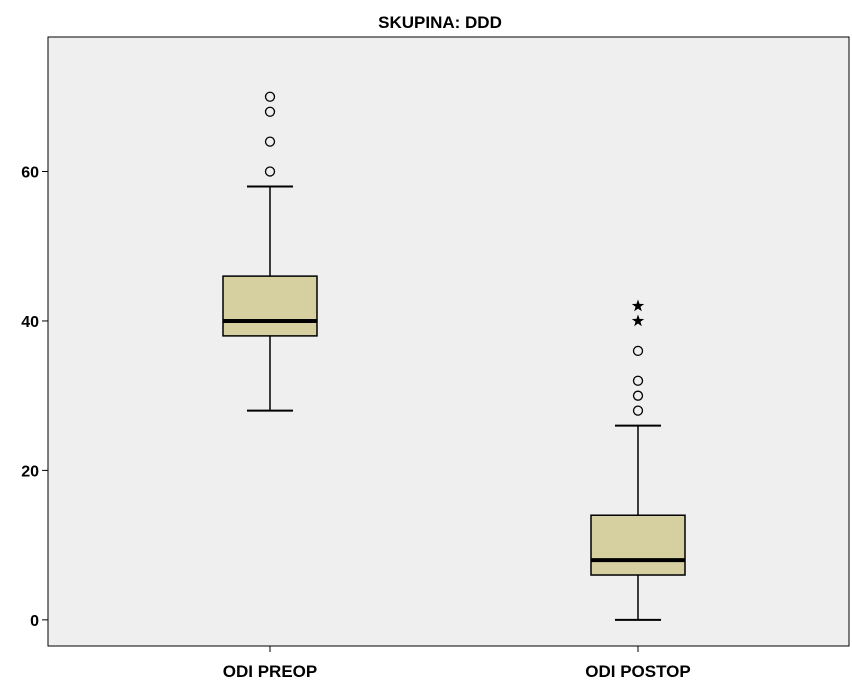 Image resolution: width=852 pixels, height=684 pixels. I want to click on y-tick-label: 40, so click(30, 322).